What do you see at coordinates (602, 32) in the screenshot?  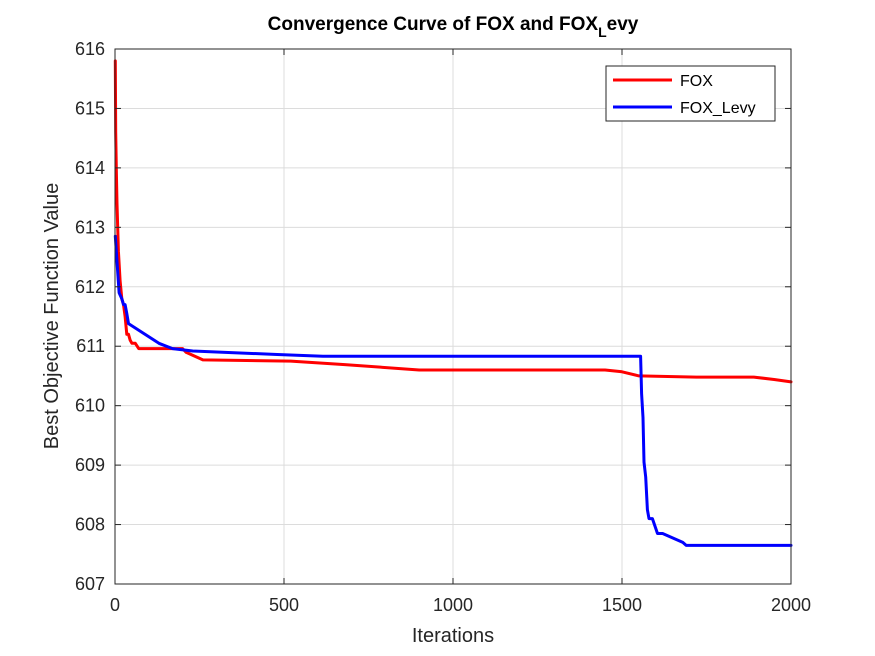 I see `chart-title-subscript: L` at bounding box center [602, 32].